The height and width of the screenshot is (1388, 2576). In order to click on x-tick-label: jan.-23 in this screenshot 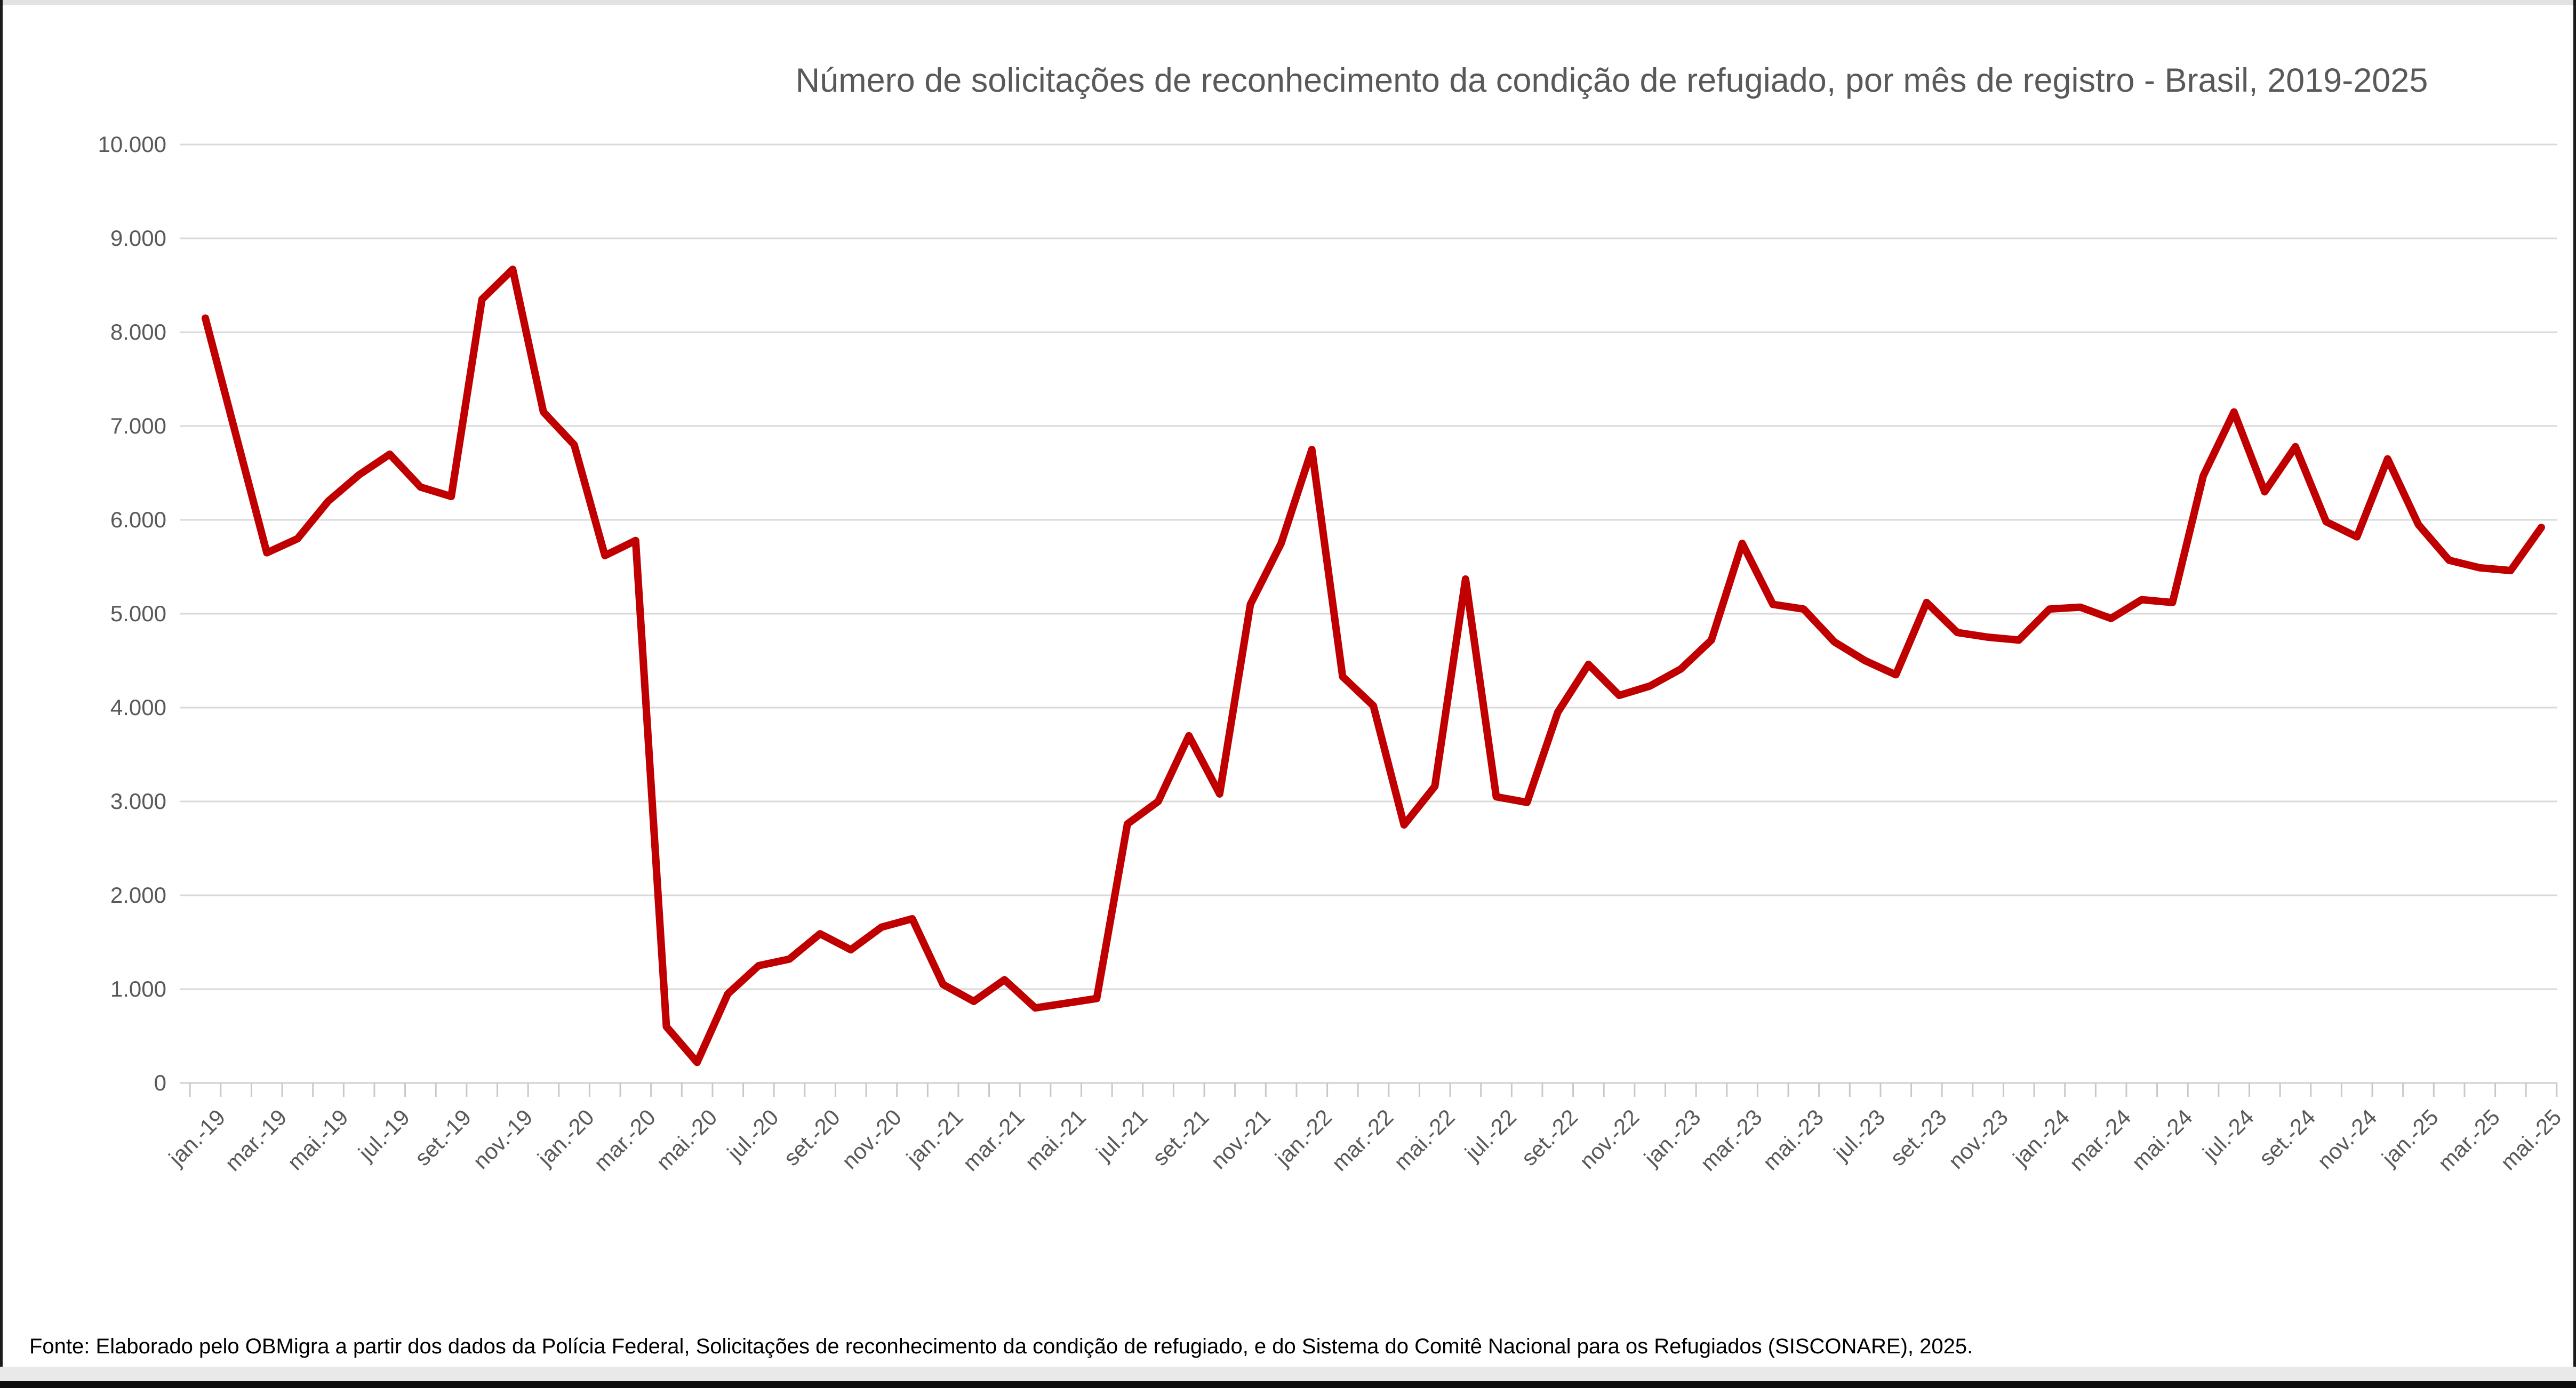, I will do `click(1671, 1138)`.